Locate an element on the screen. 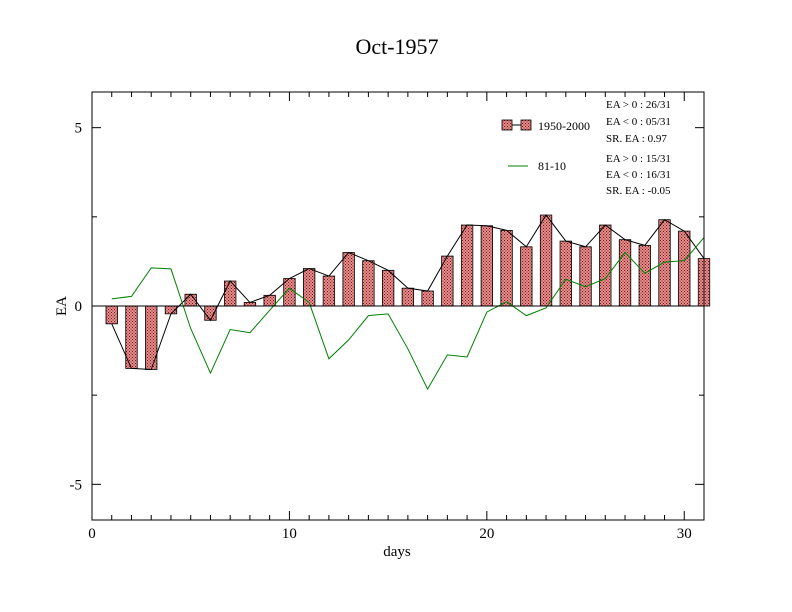 The height and width of the screenshot is (612, 792). chart-title: Oct-1957 is located at coordinates (396, 46).